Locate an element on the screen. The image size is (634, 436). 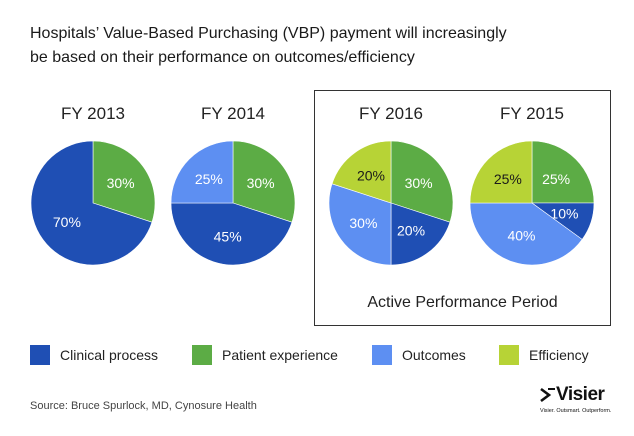
pie-title-fy2013: FY 2013 is located at coordinates (93, 113).